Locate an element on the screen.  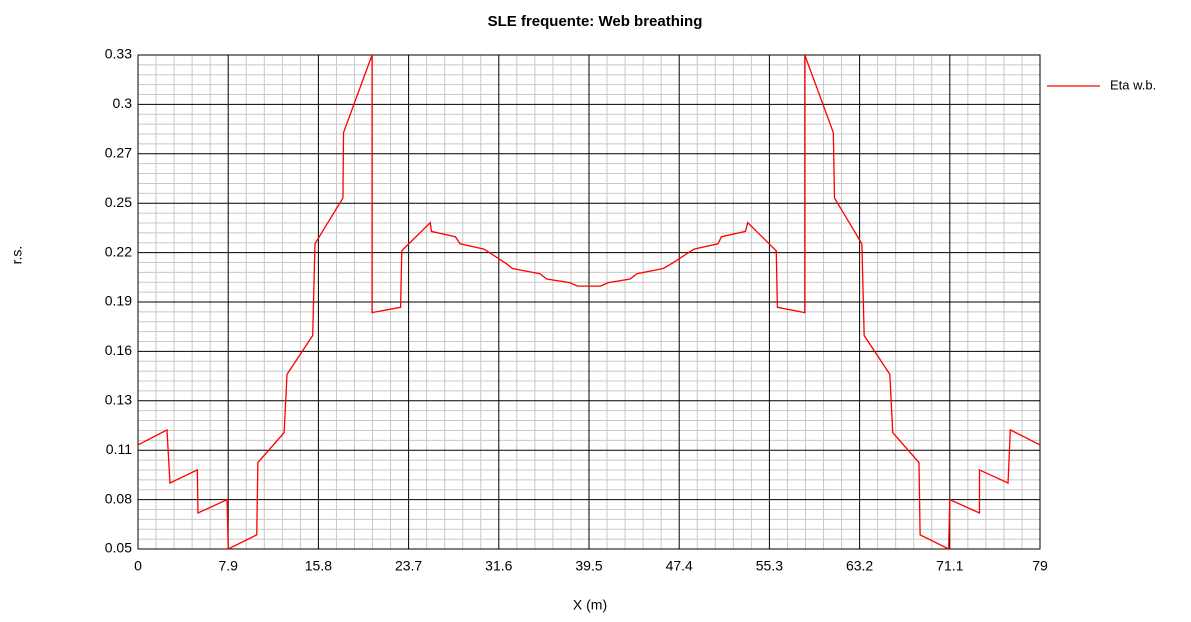
x-tick-label: 7.9 is located at coordinates (228, 566).